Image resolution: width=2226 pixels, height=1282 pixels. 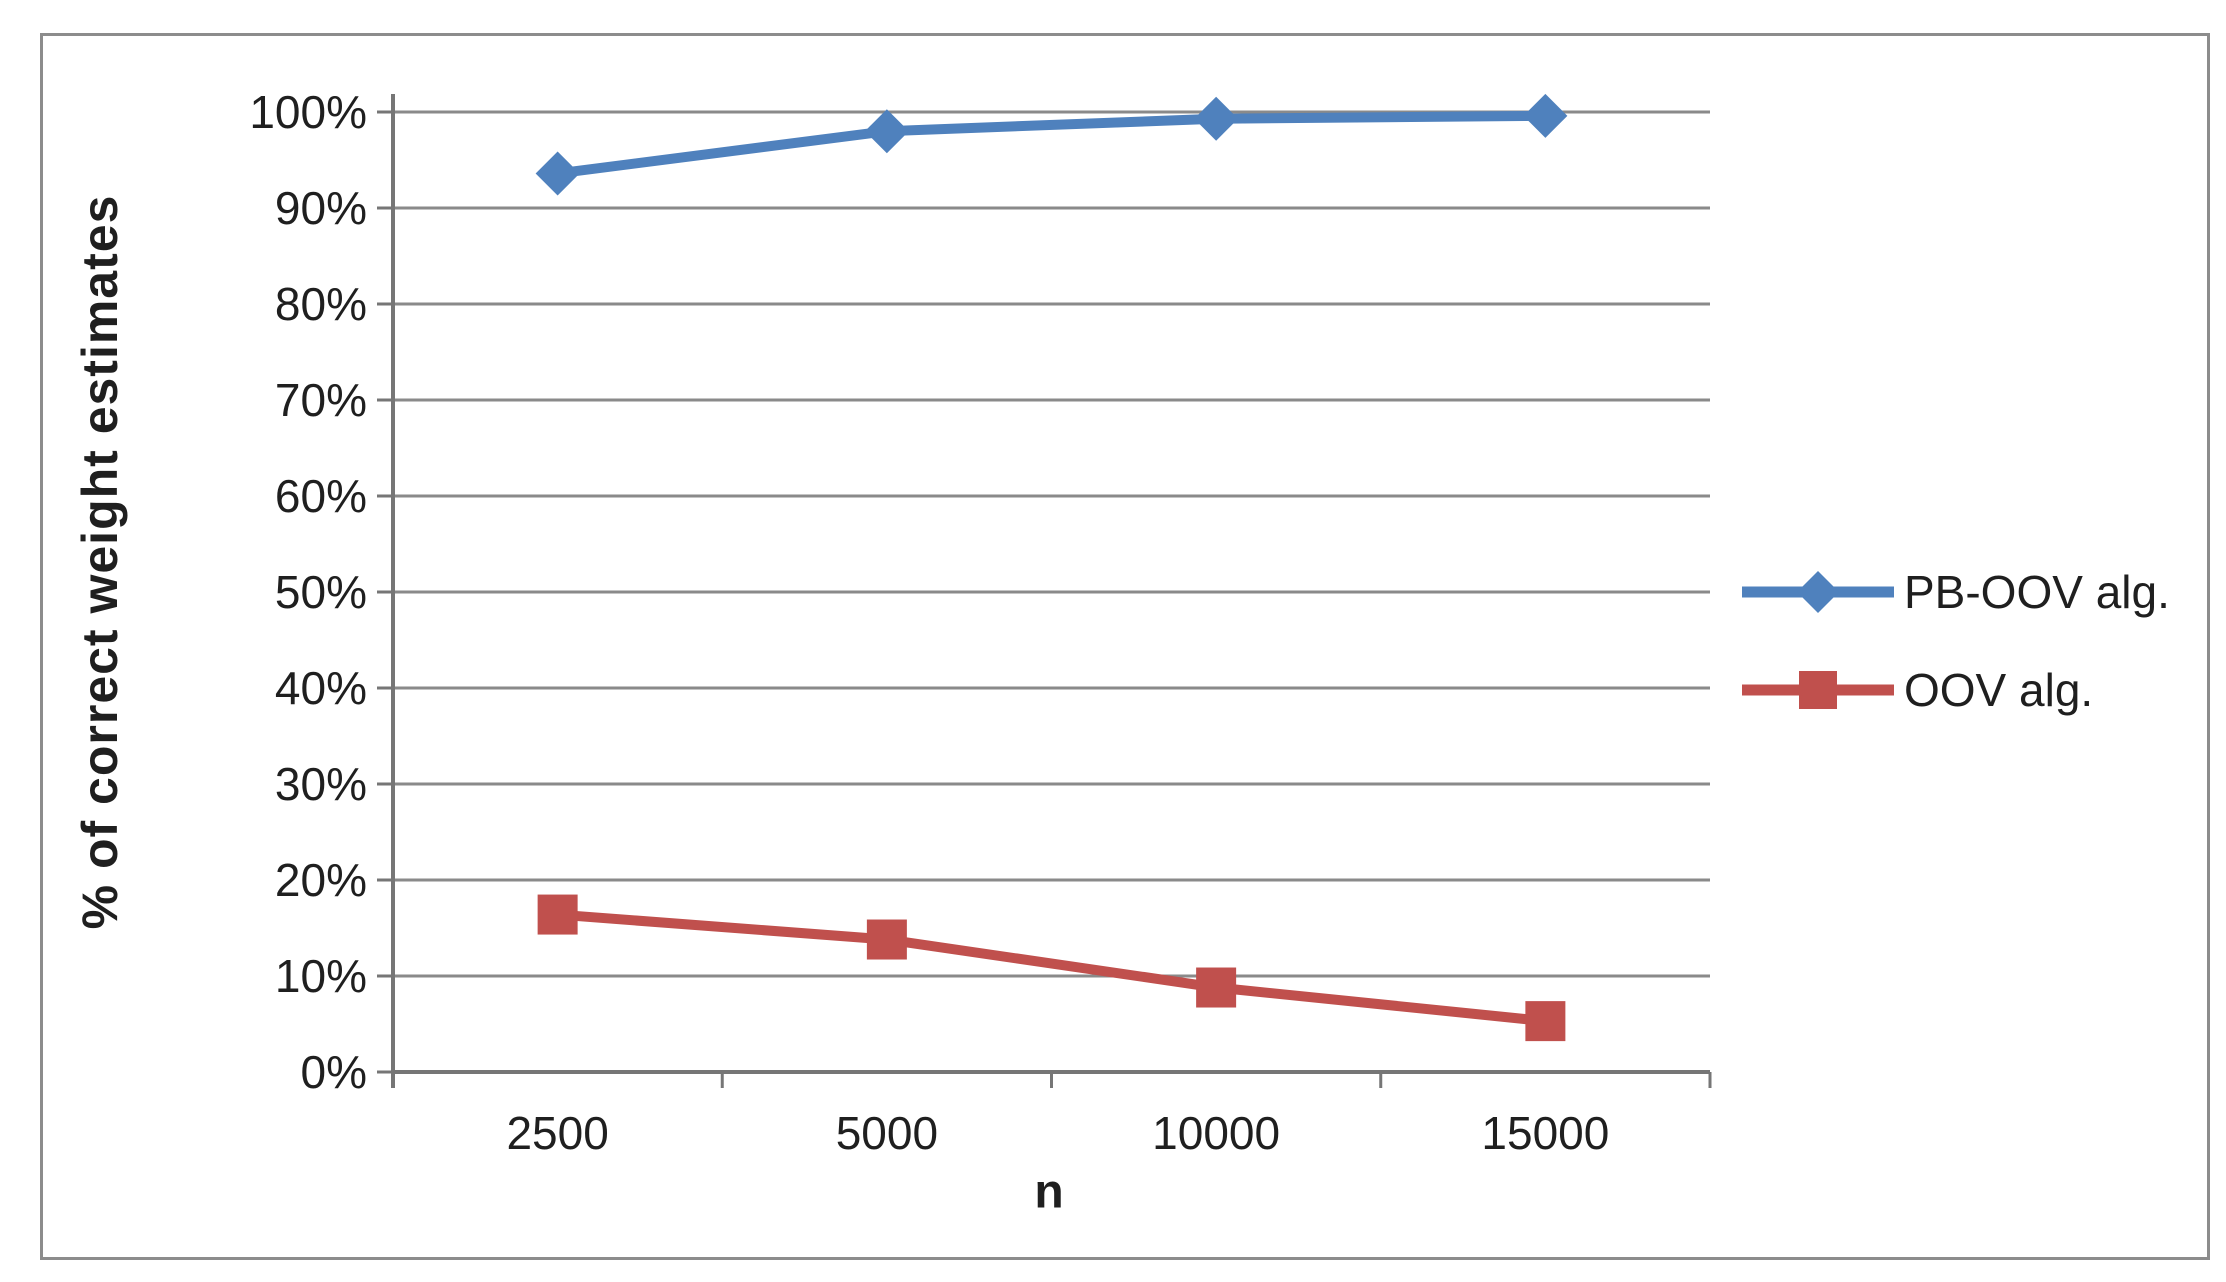 I want to click on x-tick-label: 15000, so click(x=1545, y=1133).